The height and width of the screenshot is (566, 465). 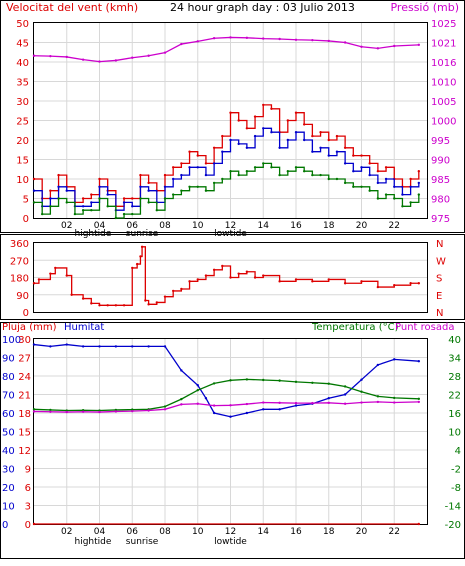 I want to click on hour-tick-label: 02, so click(x=66, y=532).